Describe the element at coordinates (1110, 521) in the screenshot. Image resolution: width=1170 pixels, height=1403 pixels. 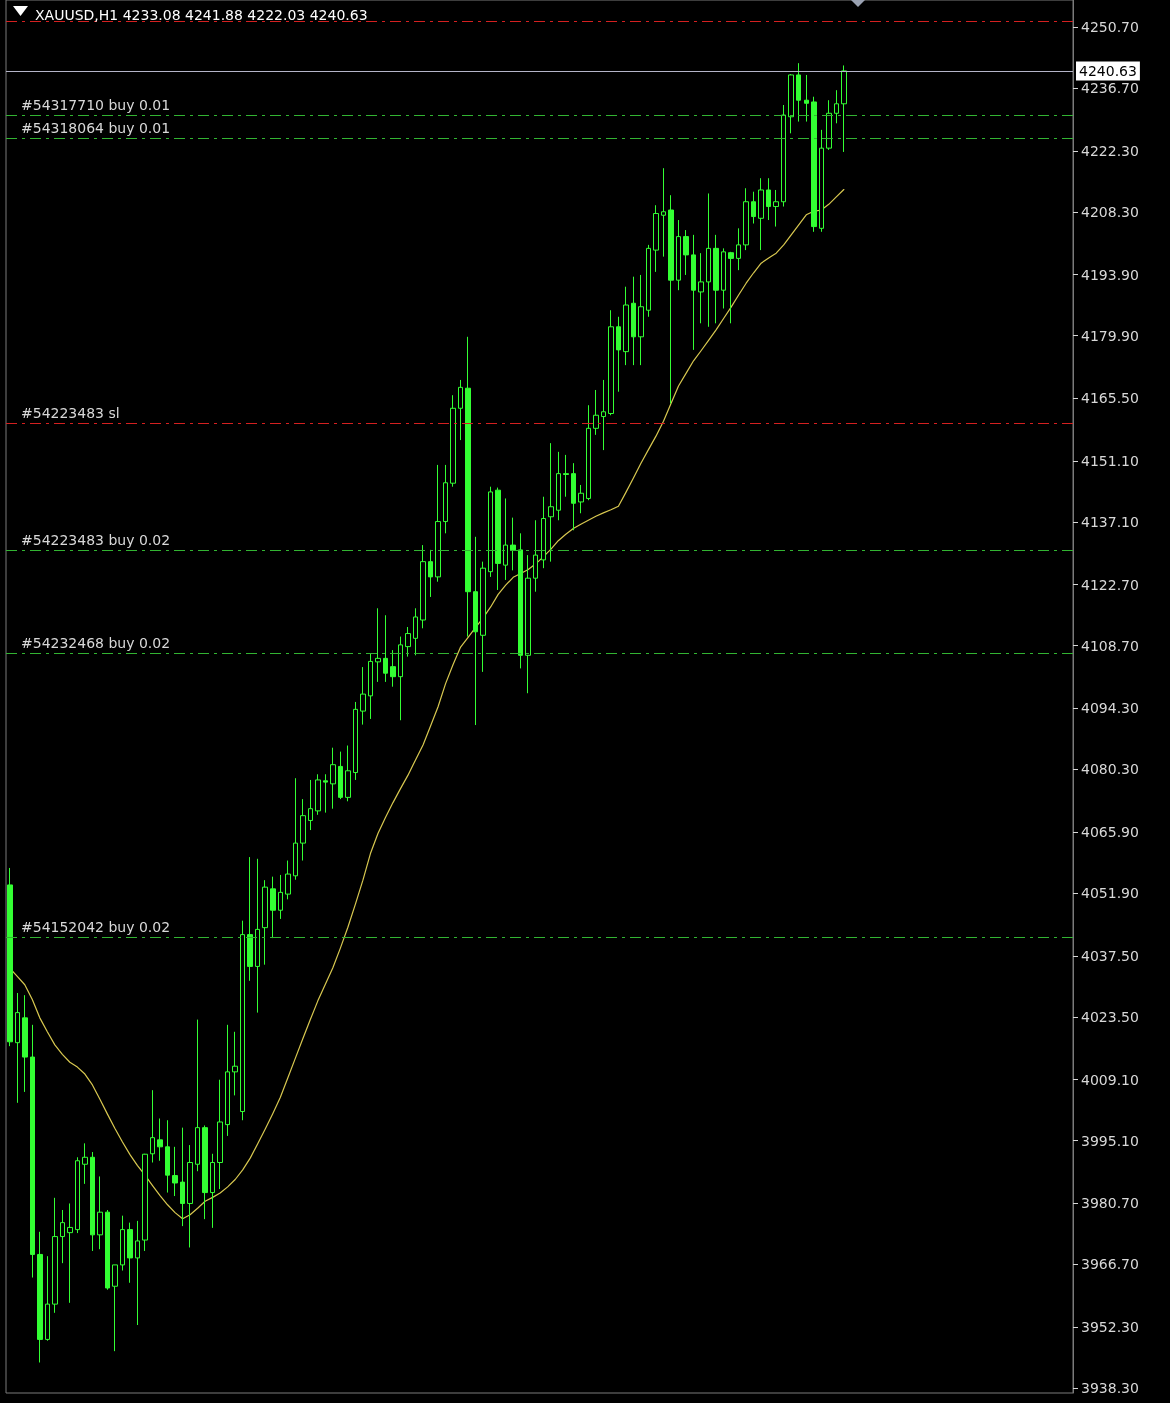
I see `y-tick-label: 4137.10` at that location.